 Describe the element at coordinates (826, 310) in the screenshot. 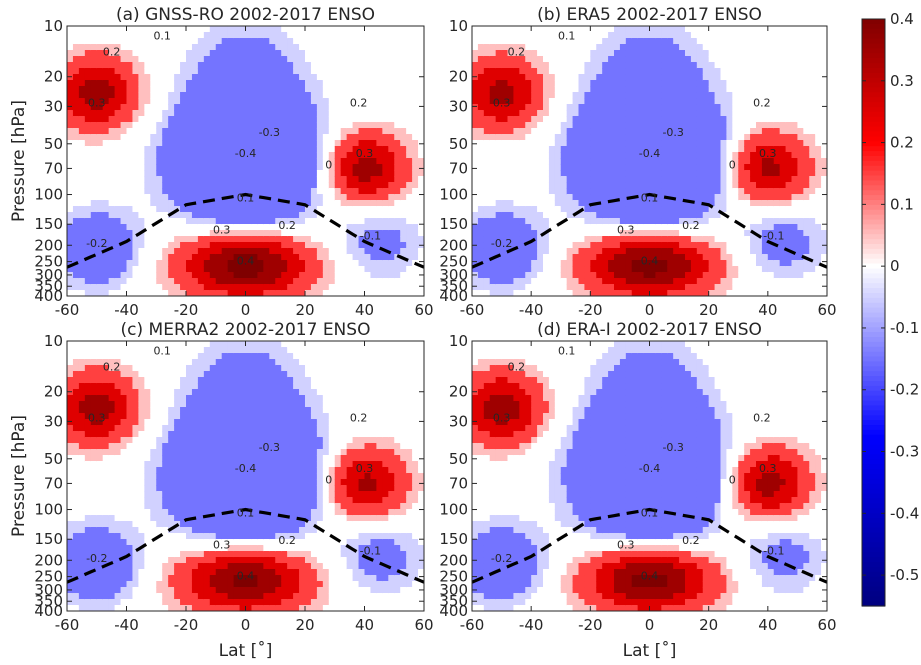

I see `x-tick-label: 60` at that location.